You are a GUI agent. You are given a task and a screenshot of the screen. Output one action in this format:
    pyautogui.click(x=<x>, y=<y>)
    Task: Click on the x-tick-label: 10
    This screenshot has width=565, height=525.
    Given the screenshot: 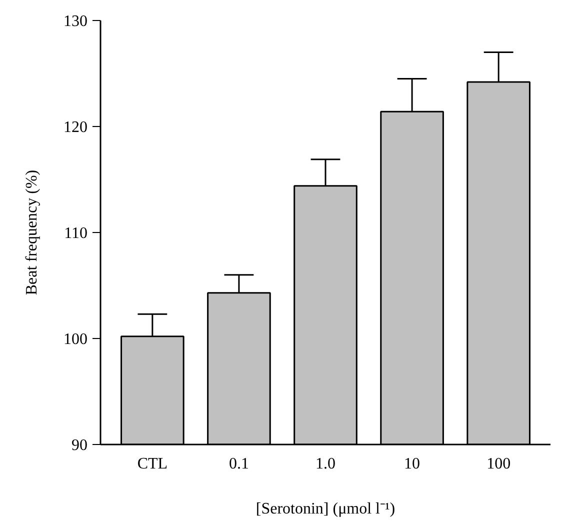 What is the action you would take?
    pyautogui.click(x=412, y=464)
    